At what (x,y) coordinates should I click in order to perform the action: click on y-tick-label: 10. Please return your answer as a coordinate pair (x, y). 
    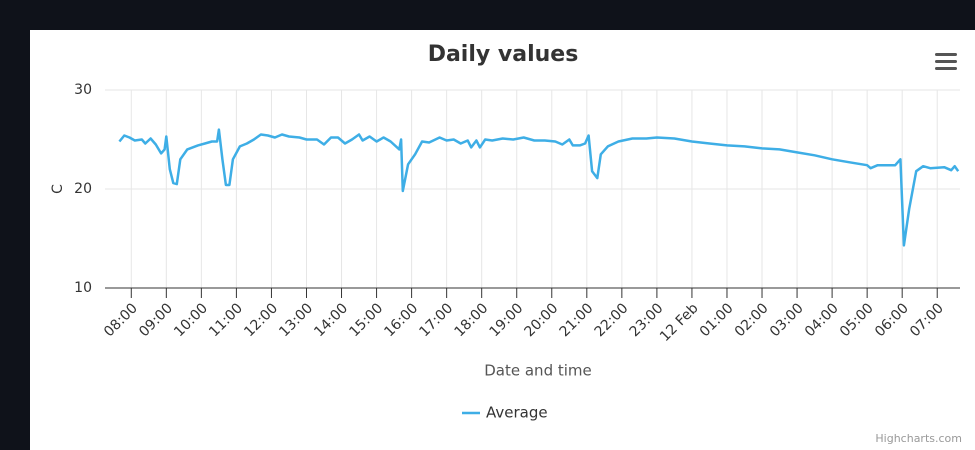
    Looking at the image, I should click on (83, 288).